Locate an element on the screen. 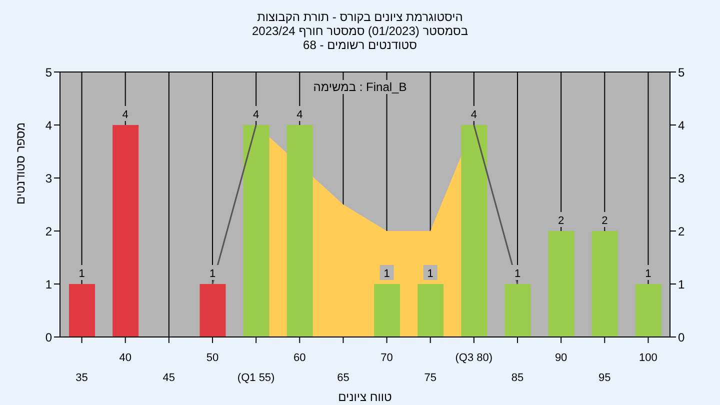 The width and height of the screenshot is (720, 405). y2-tick-label: 4 is located at coordinates (681, 125).